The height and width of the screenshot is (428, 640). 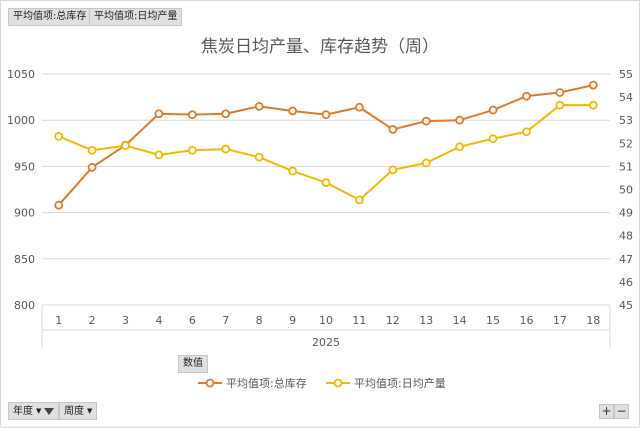 What do you see at coordinates (626, 190) in the screenshot?
I see `y-right-tick-label: 50` at bounding box center [626, 190].